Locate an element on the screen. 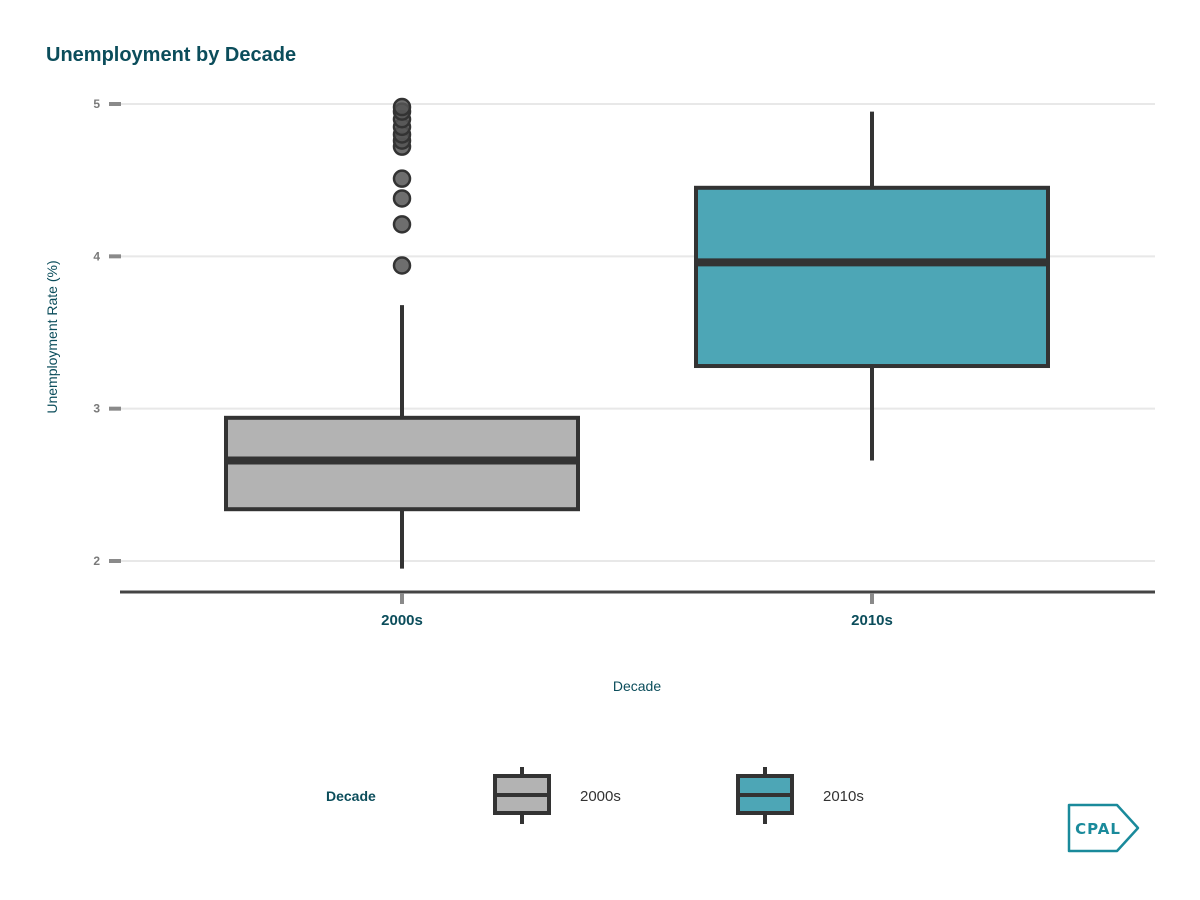 The width and height of the screenshot is (1200, 900). y-axis-ticks: 2 3 4 5 is located at coordinates (107, 332).